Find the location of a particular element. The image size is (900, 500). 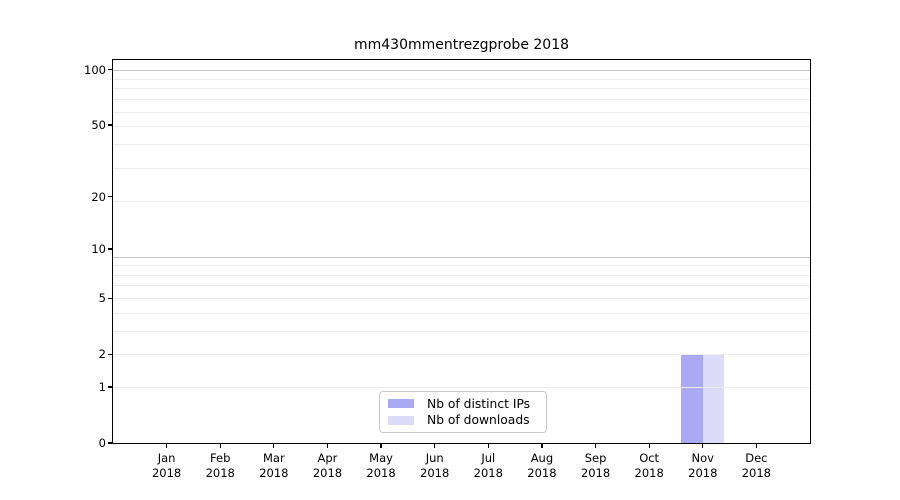

month-line: Jul is located at coordinates (488, 458).